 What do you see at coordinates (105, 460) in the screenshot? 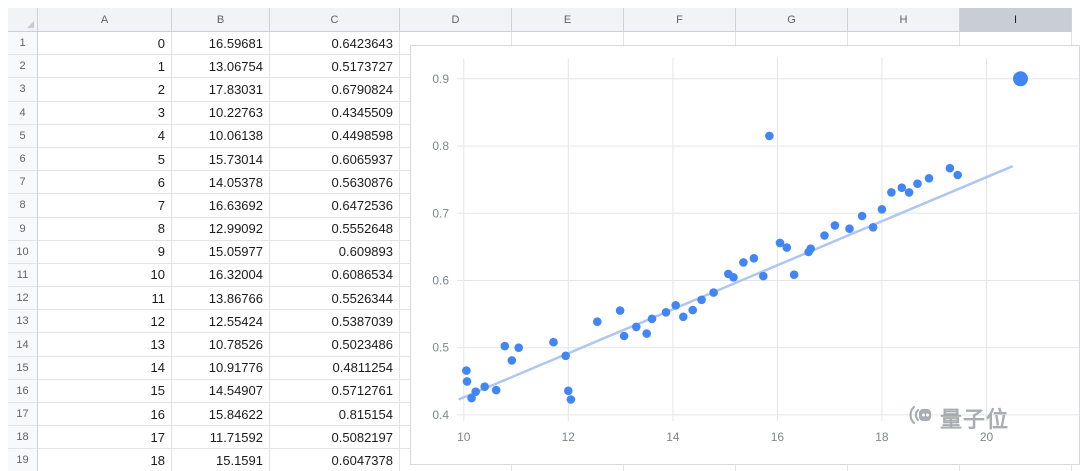
I see `cell: 18` at bounding box center [105, 460].